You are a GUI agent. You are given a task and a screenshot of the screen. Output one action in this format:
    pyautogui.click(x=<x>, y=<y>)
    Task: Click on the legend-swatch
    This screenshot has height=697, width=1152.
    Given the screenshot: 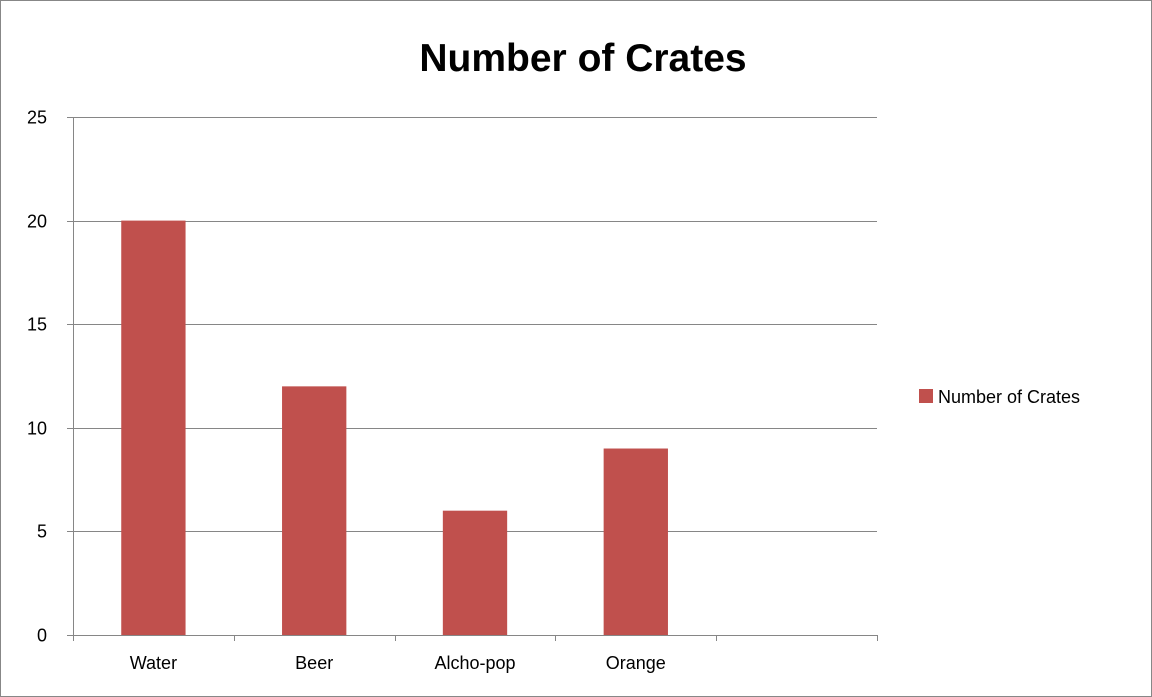 What is the action you would take?
    pyautogui.click(x=926, y=396)
    